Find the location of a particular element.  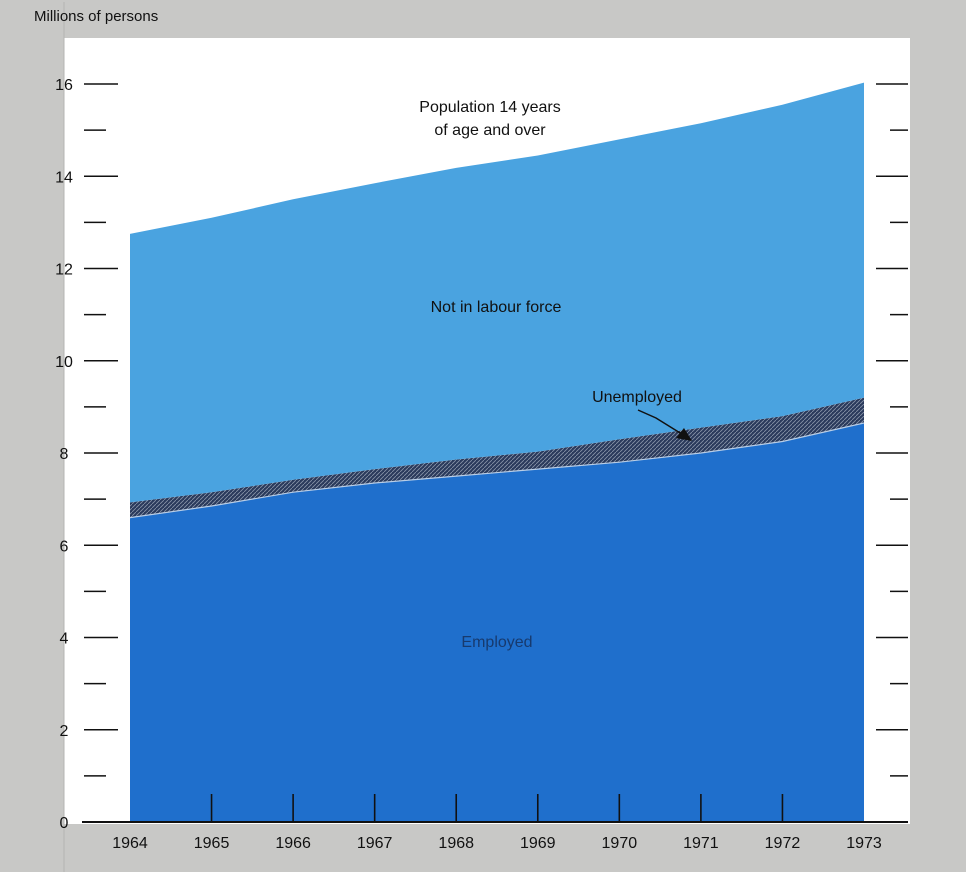

y-tick-label: 2 is located at coordinates (64, 731).